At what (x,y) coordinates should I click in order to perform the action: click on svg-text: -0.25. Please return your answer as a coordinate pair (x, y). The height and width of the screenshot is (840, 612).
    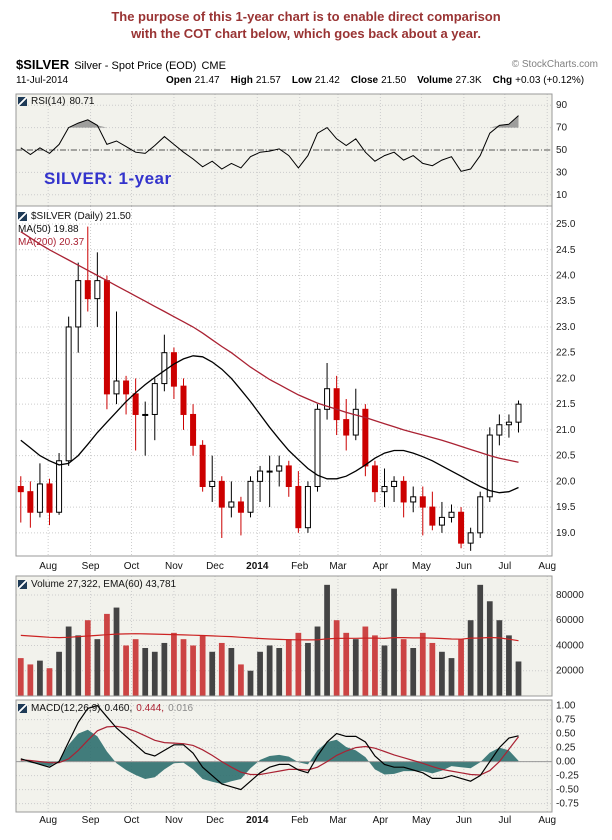
    Looking at the image, I should click on (567, 776).